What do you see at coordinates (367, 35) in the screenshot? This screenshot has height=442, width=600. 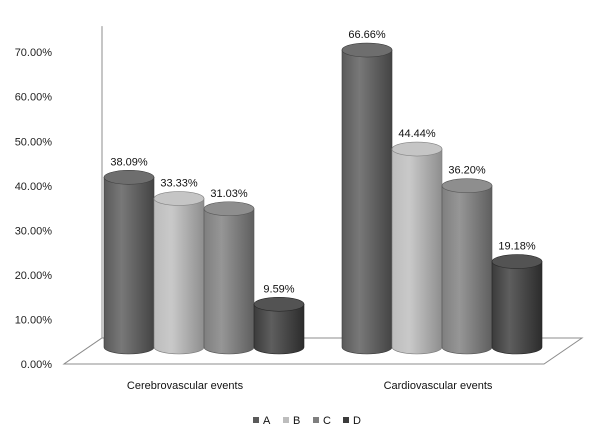 I see `data-label: 66.66%` at bounding box center [367, 35].